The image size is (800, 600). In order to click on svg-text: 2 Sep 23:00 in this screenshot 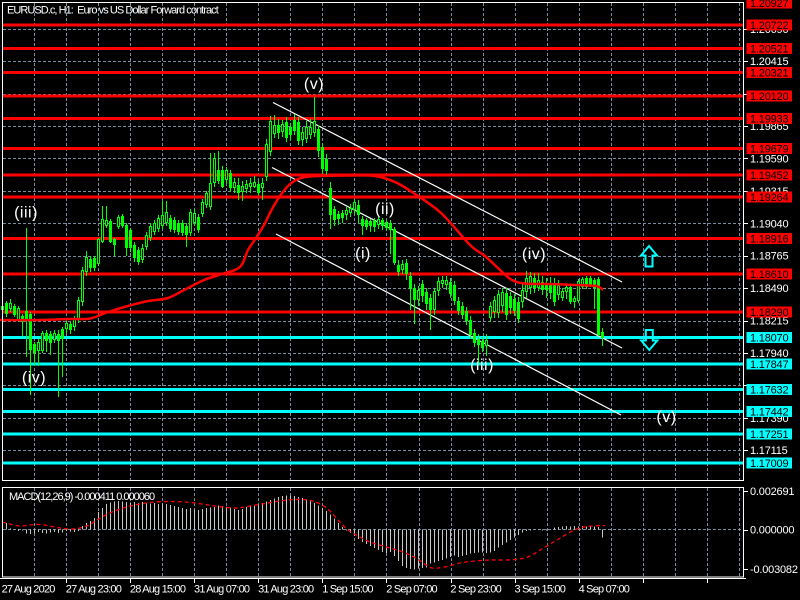, I will do `click(475, 590)`.